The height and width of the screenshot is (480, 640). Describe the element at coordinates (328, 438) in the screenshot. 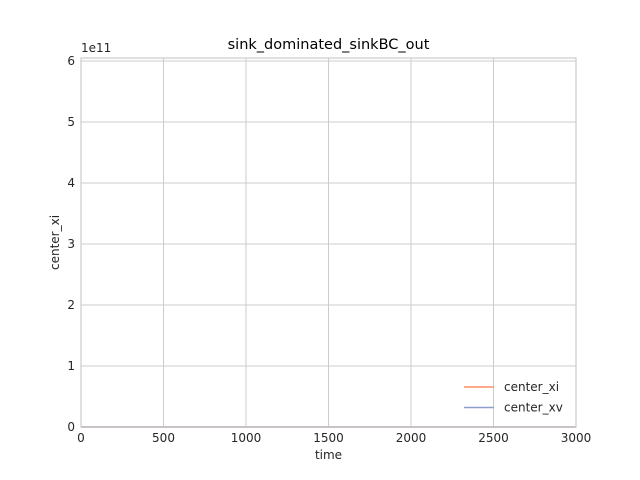

I see `x-tick-label: 1500` at that location.